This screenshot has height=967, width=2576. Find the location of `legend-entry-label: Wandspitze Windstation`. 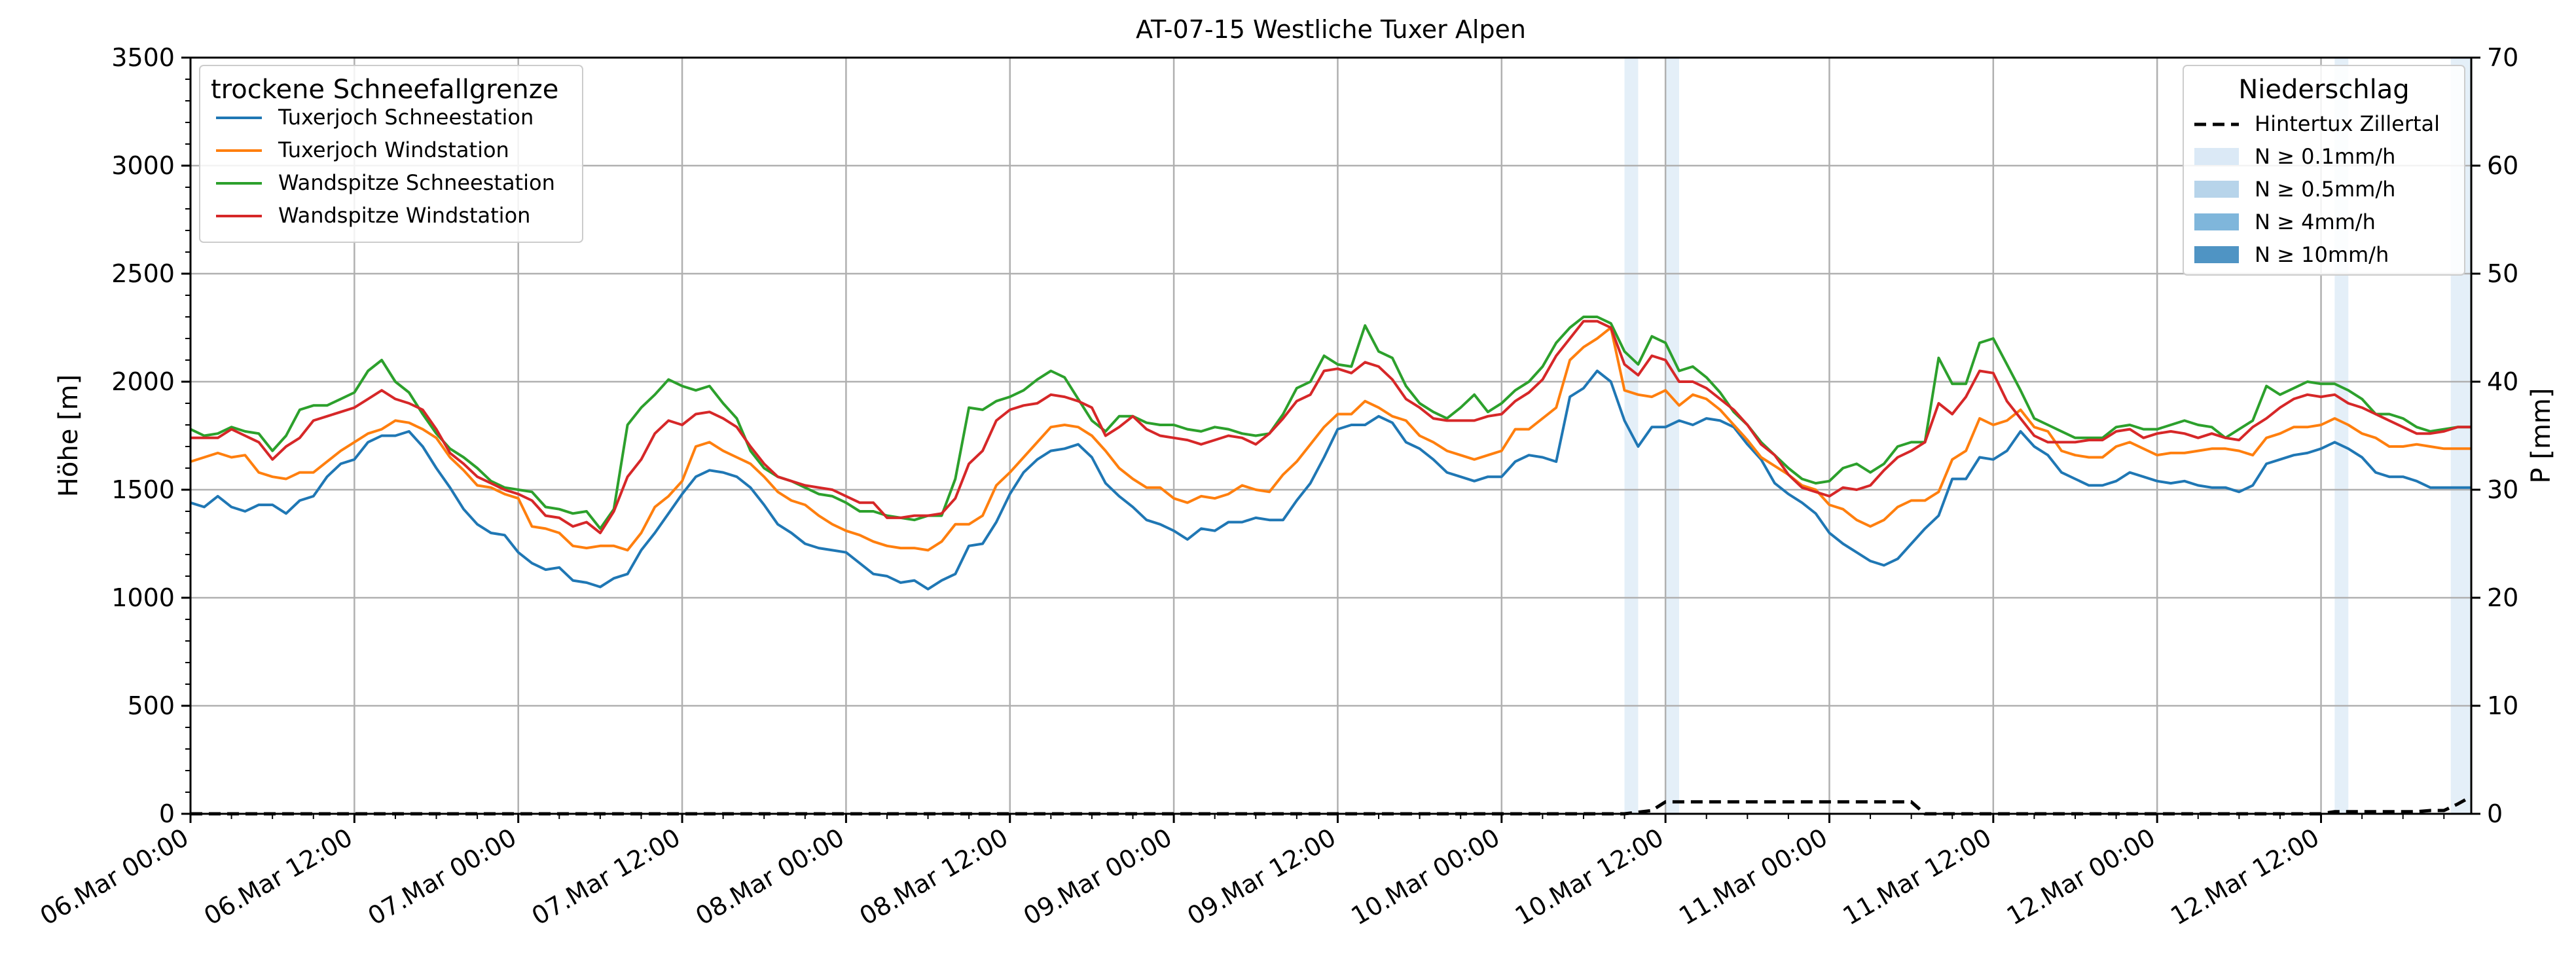

legend-entry-label: Wandspitze Windstation is located at coordinates (404, 215).